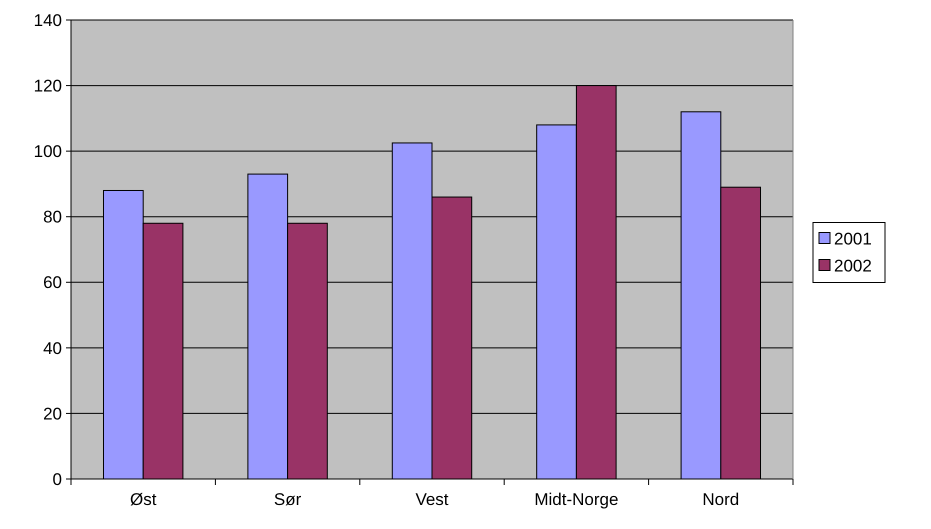 Image resolution: width=931 pixels, height=529 pixels. I want to click on y-tick-label: 0, so click(57, 479).